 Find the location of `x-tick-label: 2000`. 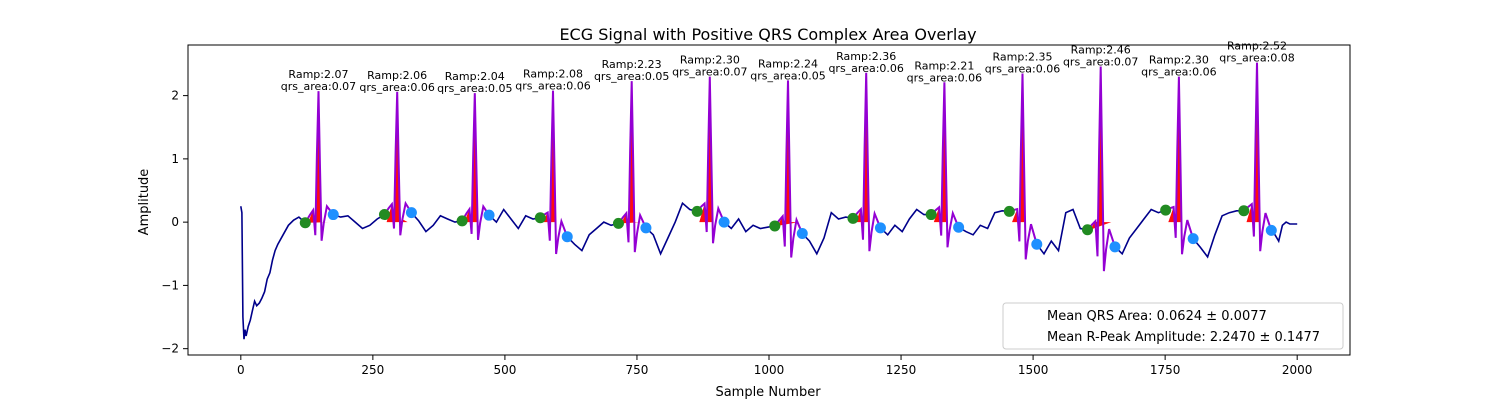

x-tick-label: 2000 is located at coordinates (1297, 370).